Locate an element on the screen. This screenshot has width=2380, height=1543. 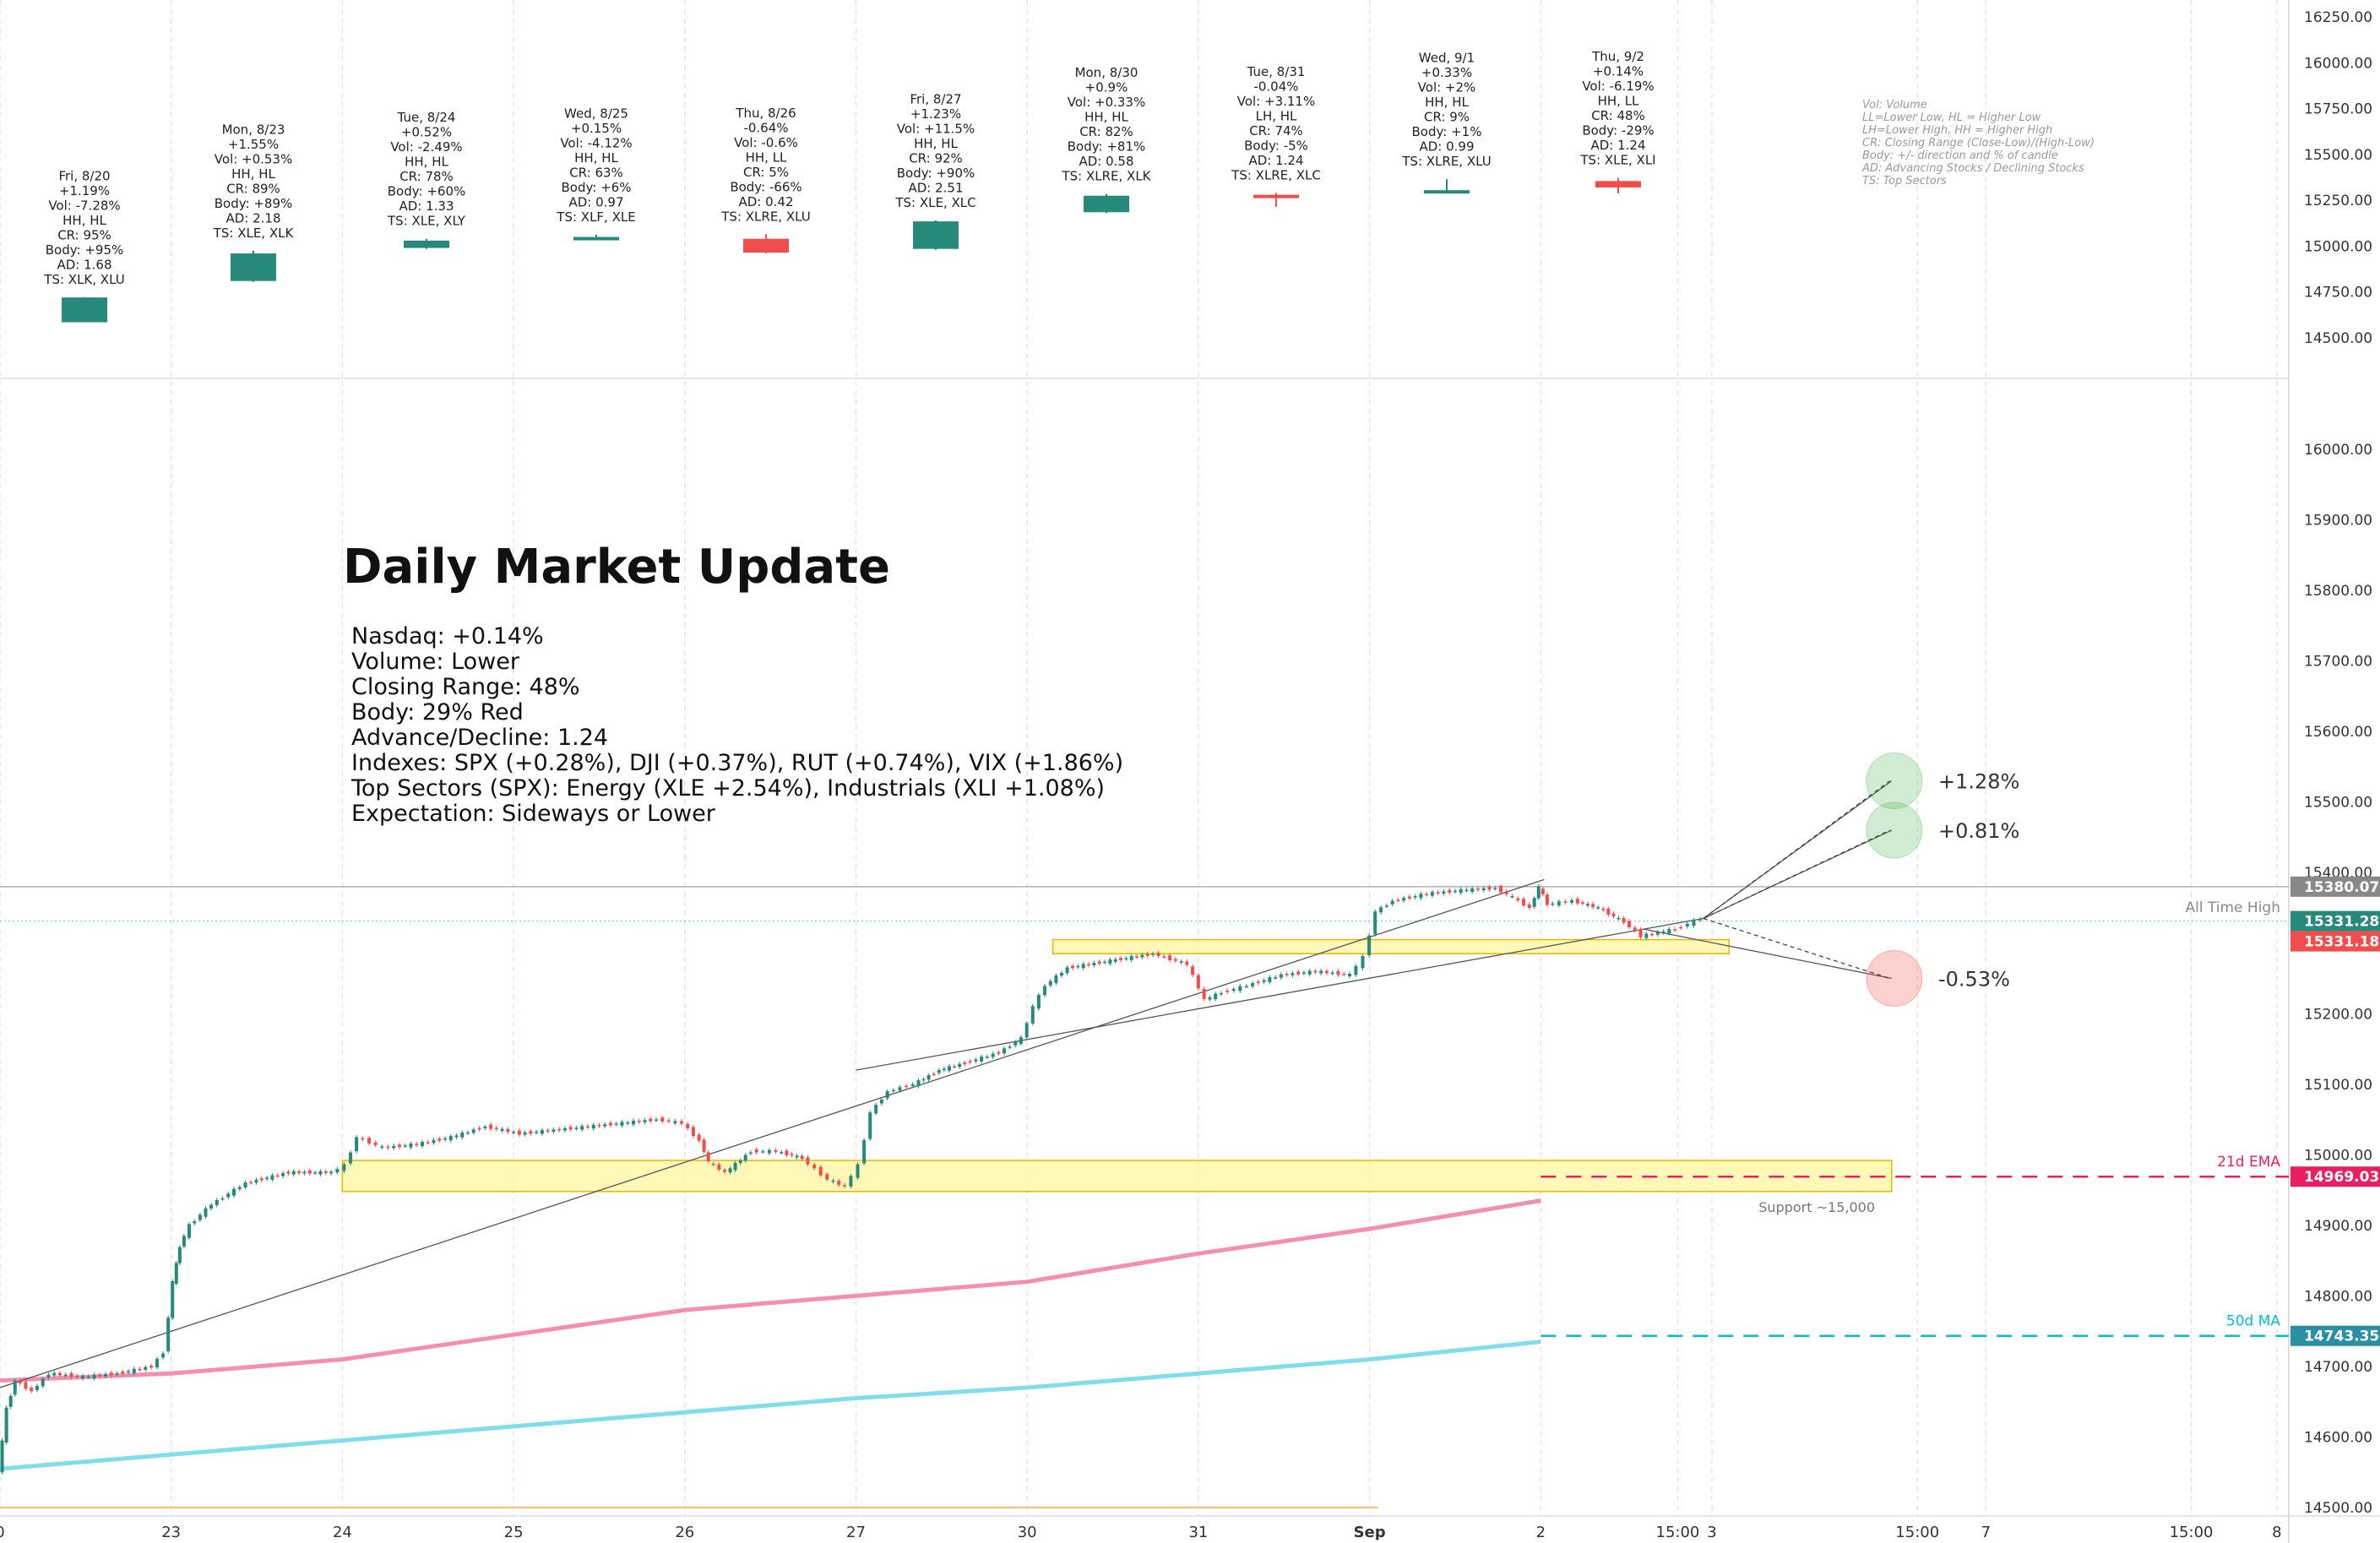
trendline is located at coordinates (1767, 954).